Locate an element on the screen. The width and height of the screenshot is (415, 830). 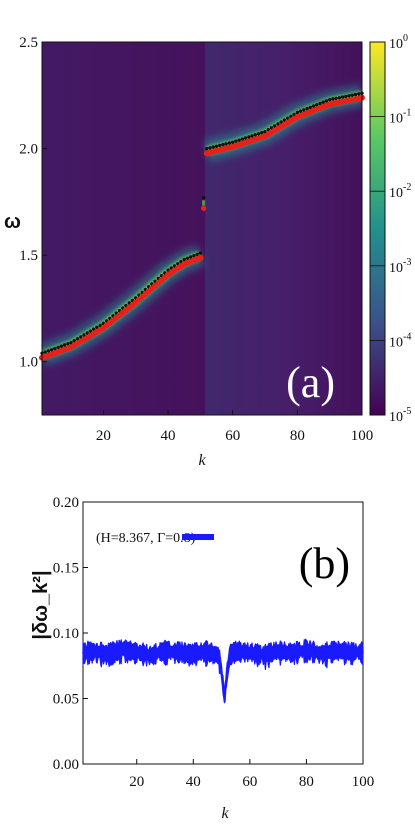
colorbar-tick-label: 10⁰ is located at coordinates (398, 42).